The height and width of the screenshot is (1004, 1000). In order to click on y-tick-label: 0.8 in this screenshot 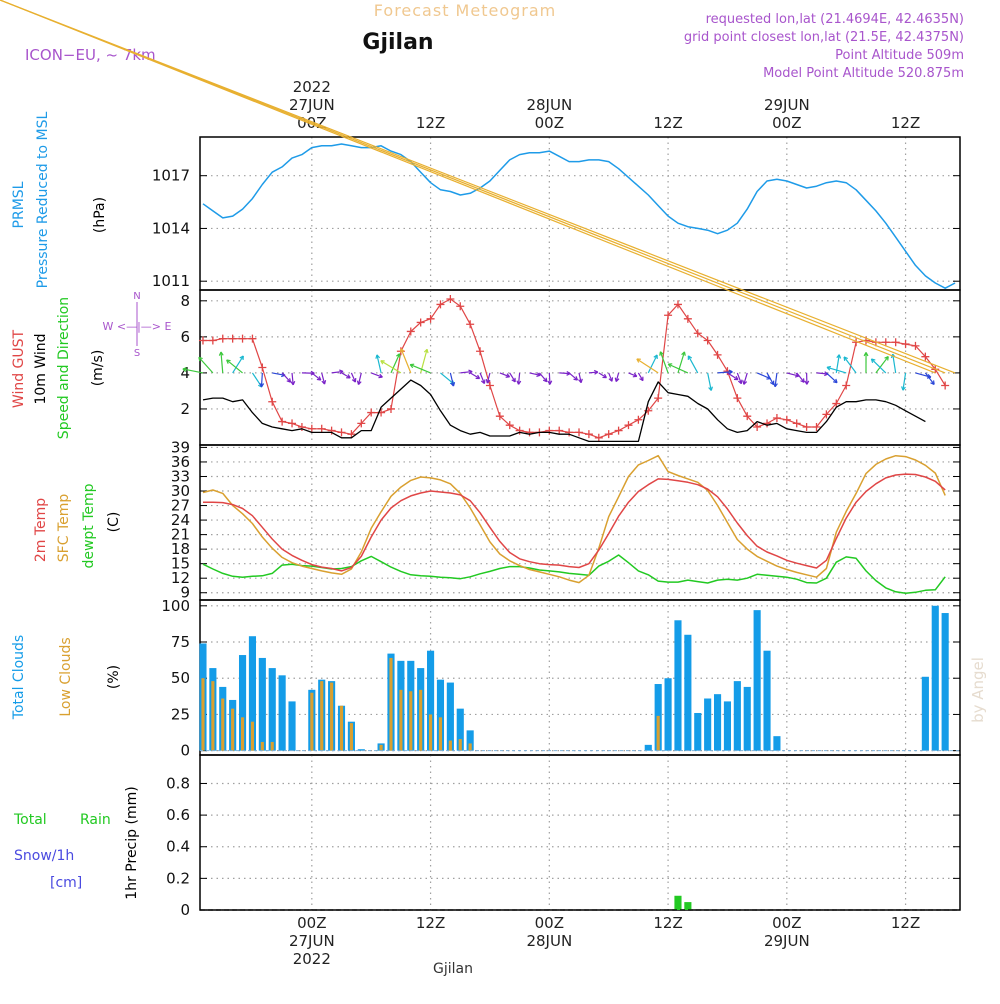, I will do `click(178, 783)`.